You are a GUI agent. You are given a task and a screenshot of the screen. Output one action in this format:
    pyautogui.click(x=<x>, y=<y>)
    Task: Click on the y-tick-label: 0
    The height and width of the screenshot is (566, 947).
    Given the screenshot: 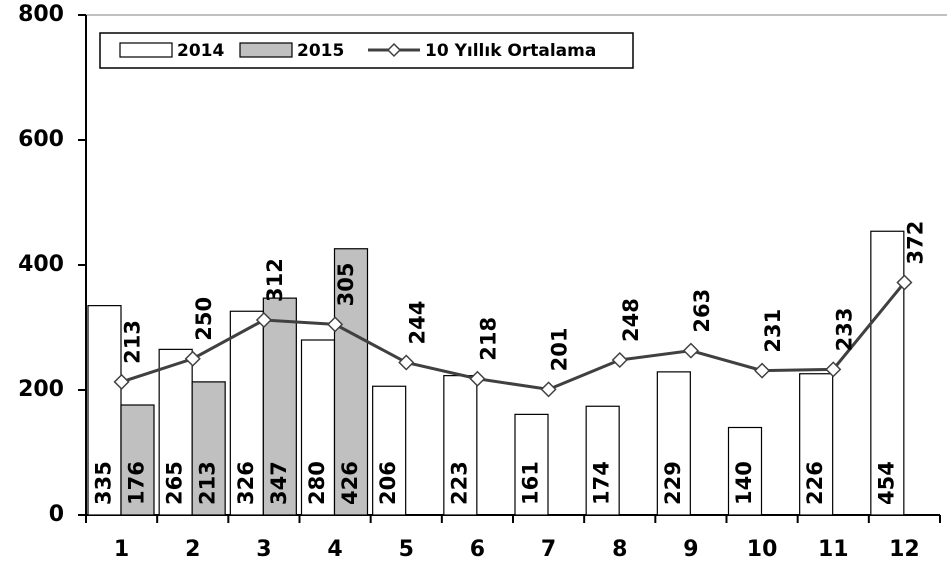 What is the action you would take?
    pyautogui.click(x=56, y=514)
    